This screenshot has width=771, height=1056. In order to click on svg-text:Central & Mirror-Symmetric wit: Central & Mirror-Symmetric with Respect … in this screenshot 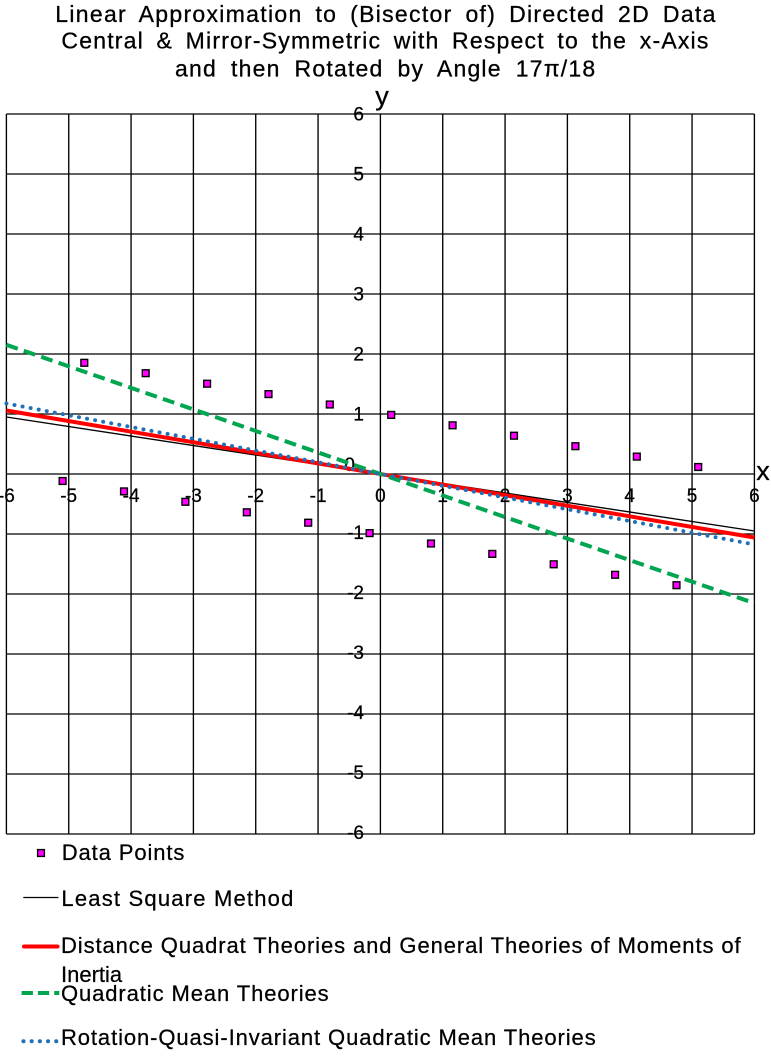, I will do `click(385, 41)`.